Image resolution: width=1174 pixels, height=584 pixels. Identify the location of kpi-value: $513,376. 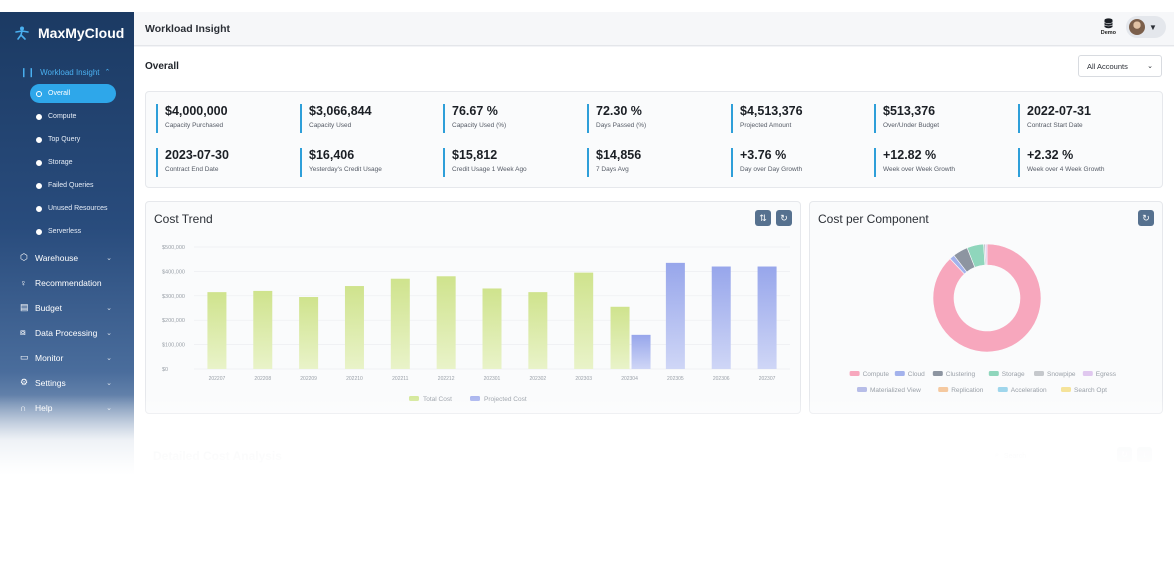
(909, 111).